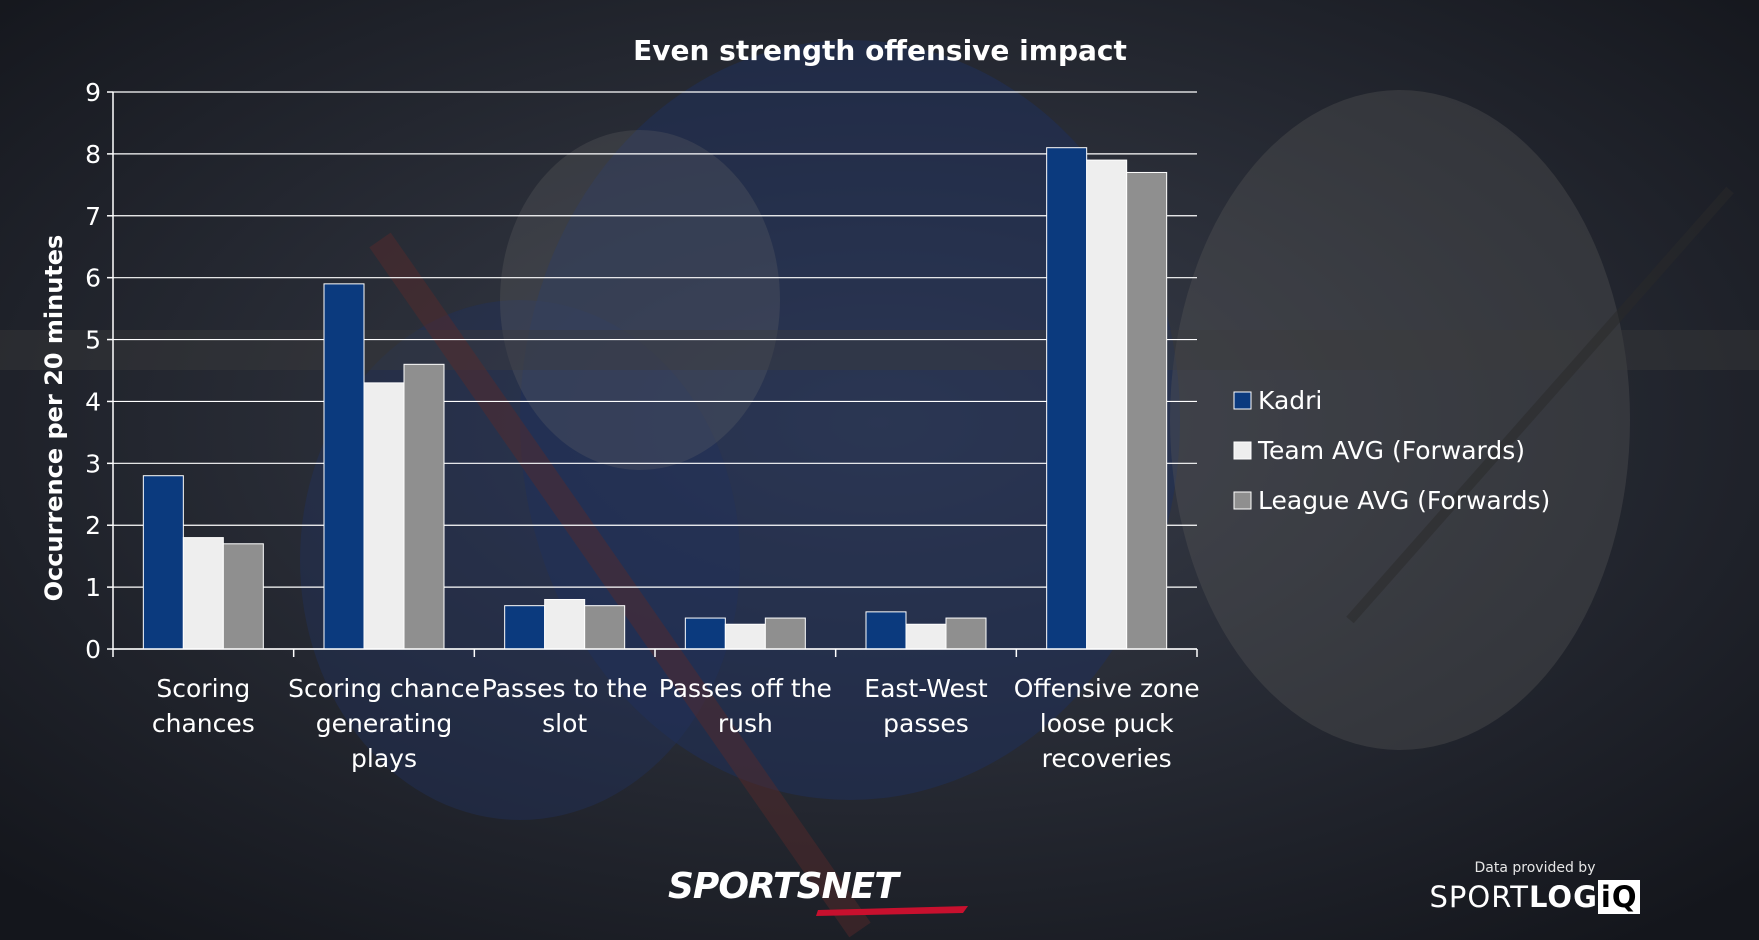 The height and width of the screenshot is (940, 1759). What do you see at coordinates (565, 706) in the screenshot?
I see `x-tick-label: Passes to the slot` at bounding box center [565, 706].